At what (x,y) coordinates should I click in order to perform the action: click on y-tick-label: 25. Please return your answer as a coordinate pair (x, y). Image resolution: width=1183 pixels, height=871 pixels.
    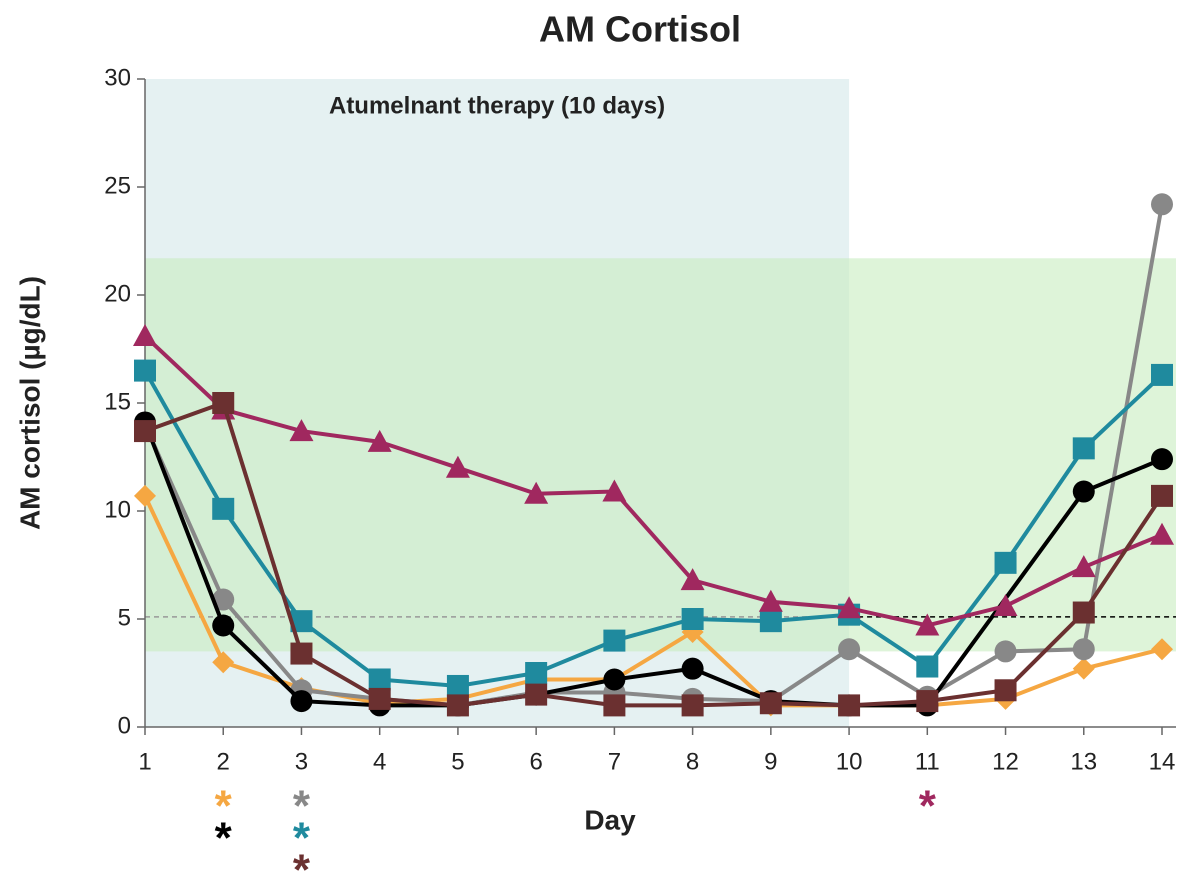
    Looking at the image, I should click on (117, 185).